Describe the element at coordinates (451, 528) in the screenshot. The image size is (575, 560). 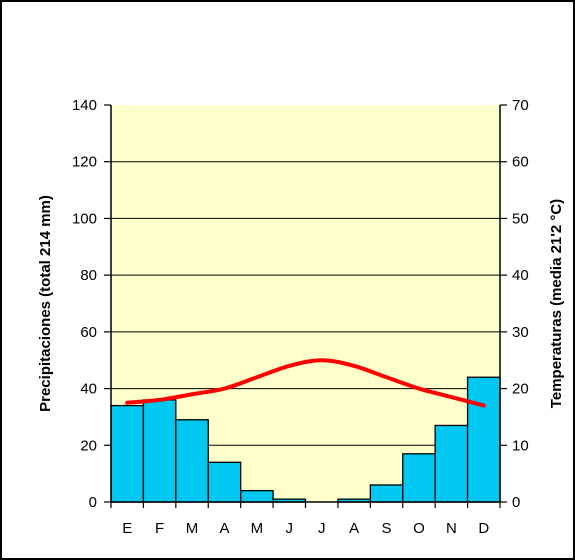
I see `x-tick-label: N` at that location.